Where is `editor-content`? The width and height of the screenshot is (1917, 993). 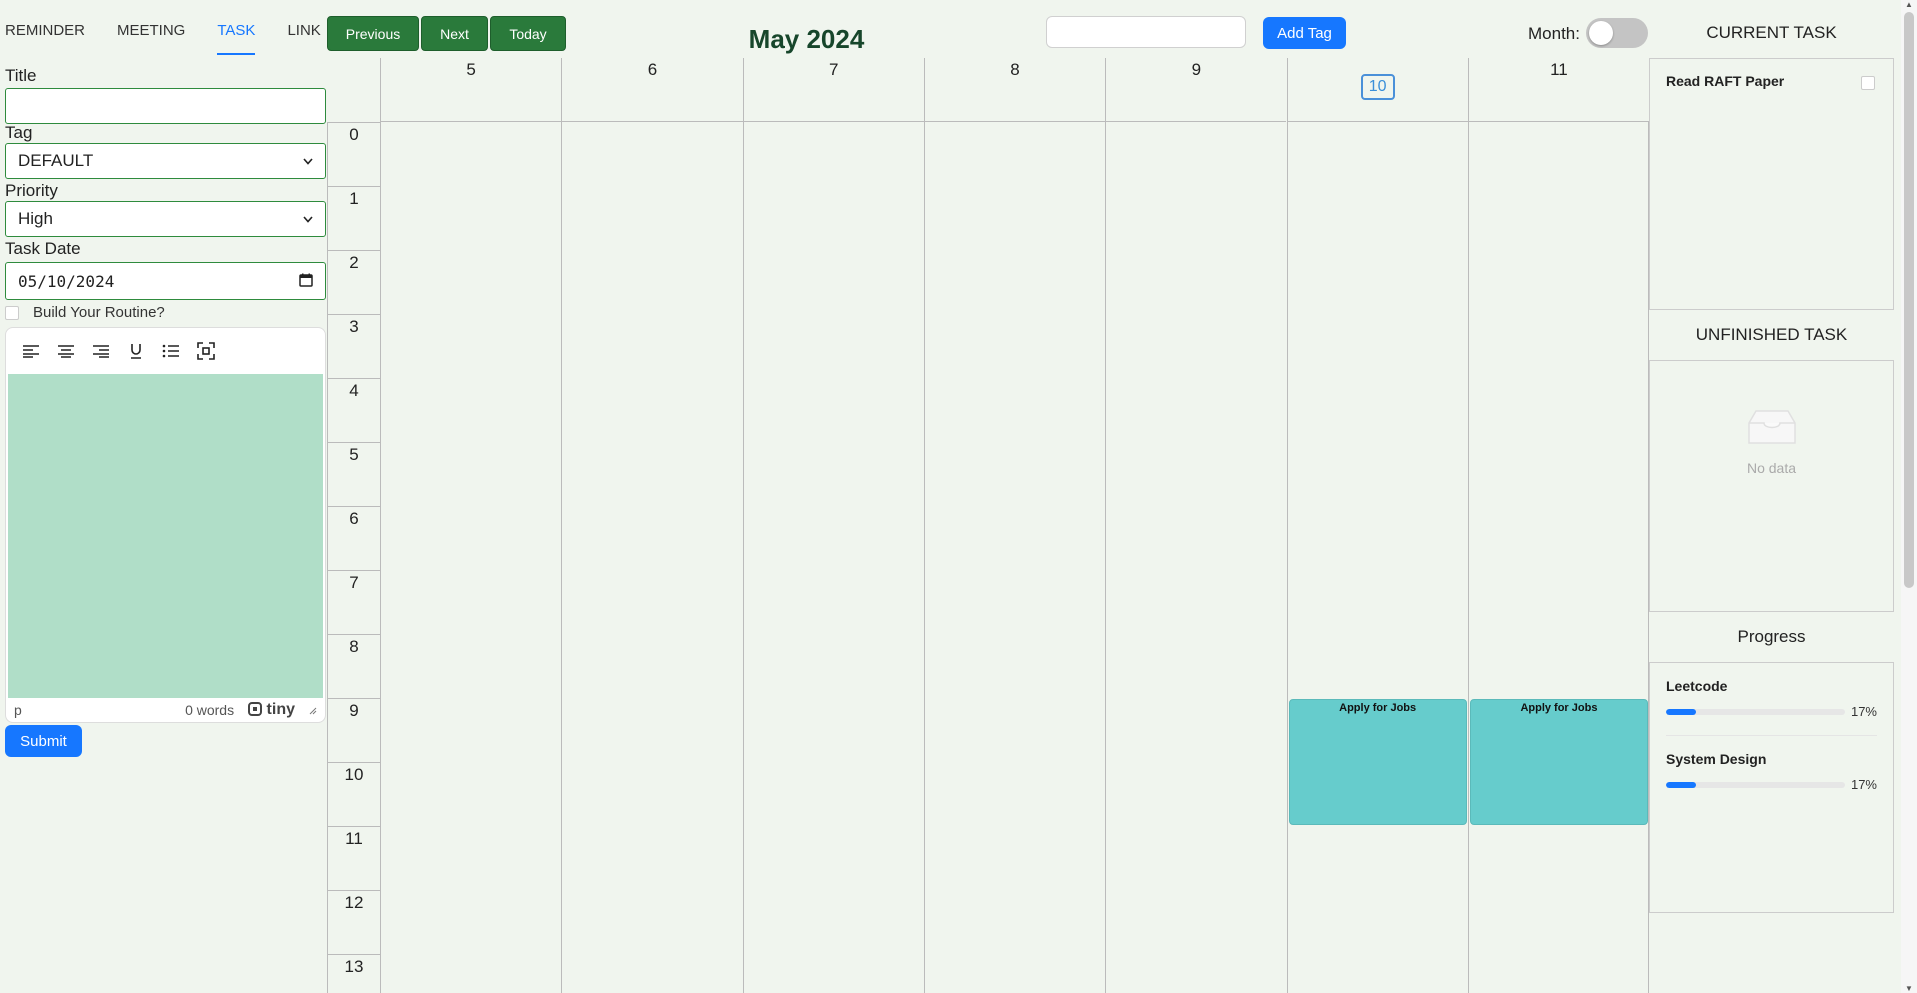 editor-content is located at coordinates (165, 536).